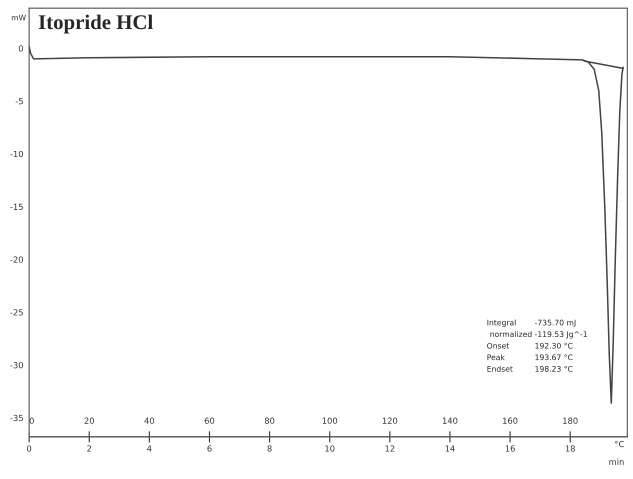 Image resolution: width=633 pixels, height=479 pixels. I want to click on y-tick-label: -35, so click(16, 418).